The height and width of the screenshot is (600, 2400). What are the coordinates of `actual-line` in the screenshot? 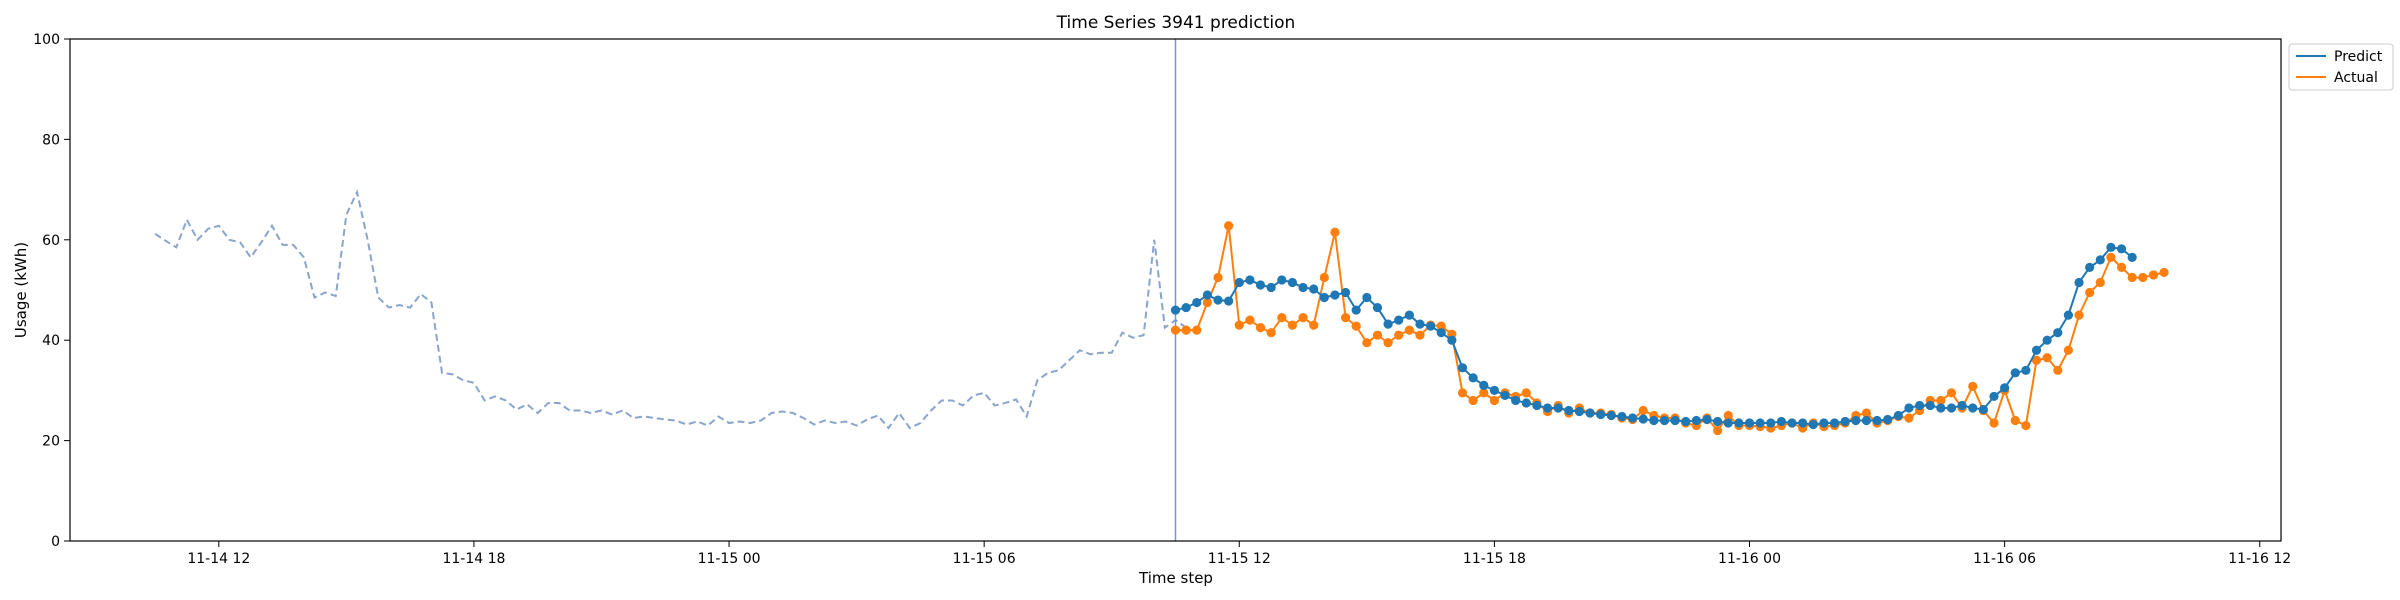 It's located at (1670, 328).